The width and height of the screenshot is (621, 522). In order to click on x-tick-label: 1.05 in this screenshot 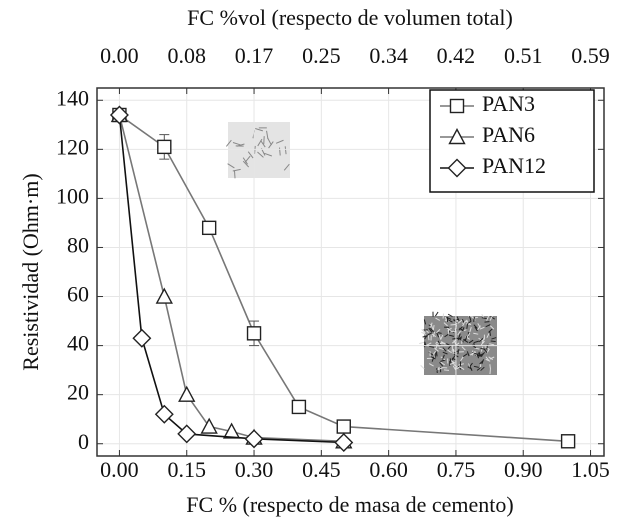, I will do `click(590, 469)`.